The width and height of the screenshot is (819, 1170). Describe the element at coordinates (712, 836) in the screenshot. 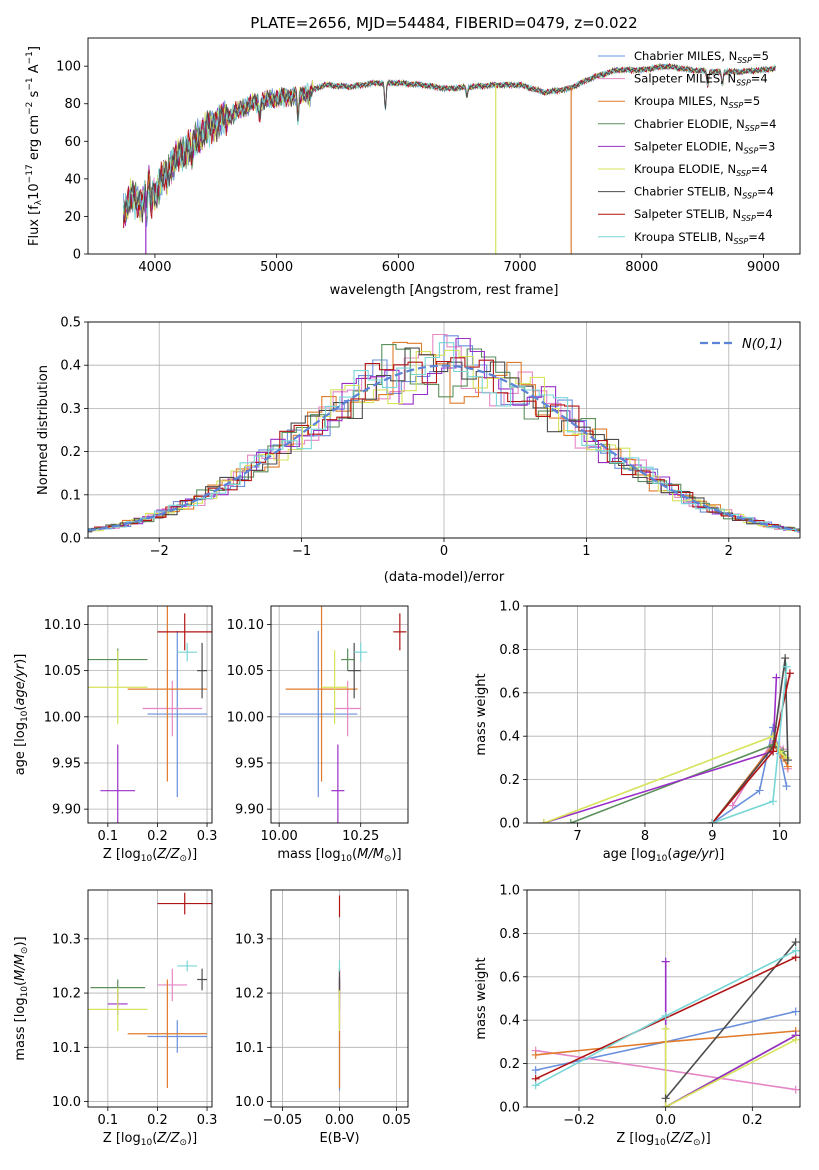

I see `x-tick-label: 9` at that location.